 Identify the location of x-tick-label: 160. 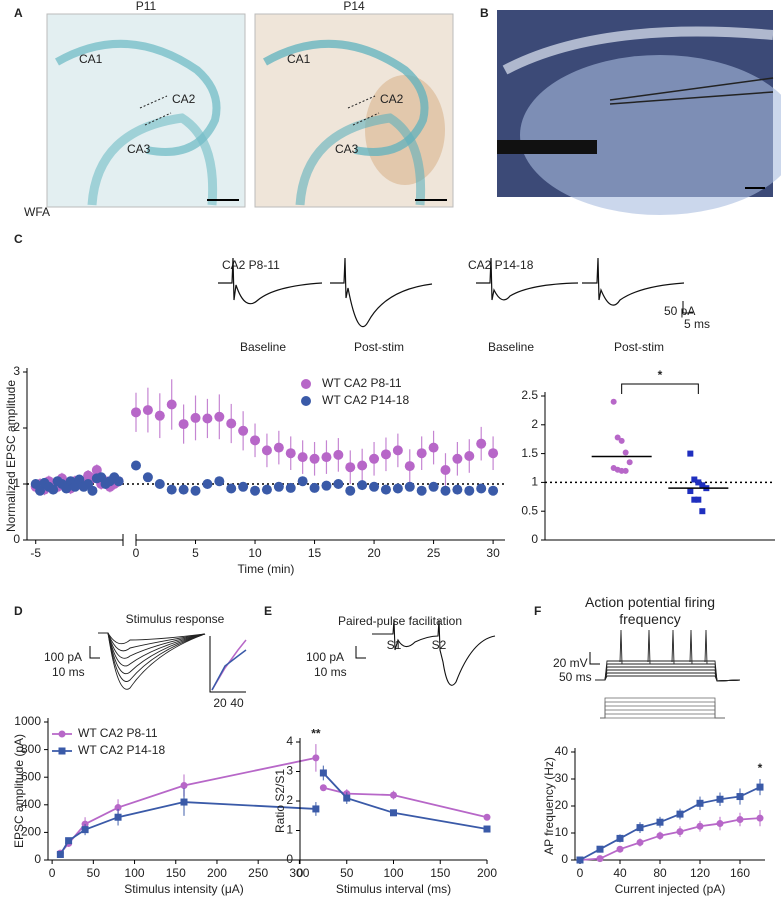
(740, 873).